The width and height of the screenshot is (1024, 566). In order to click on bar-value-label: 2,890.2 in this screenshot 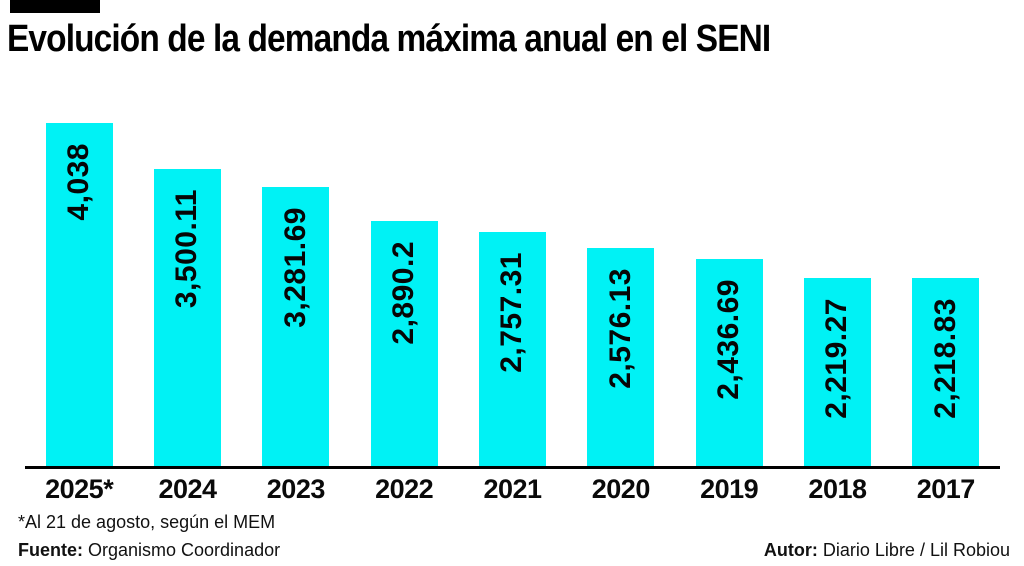, I will do `click(404, 292)`.